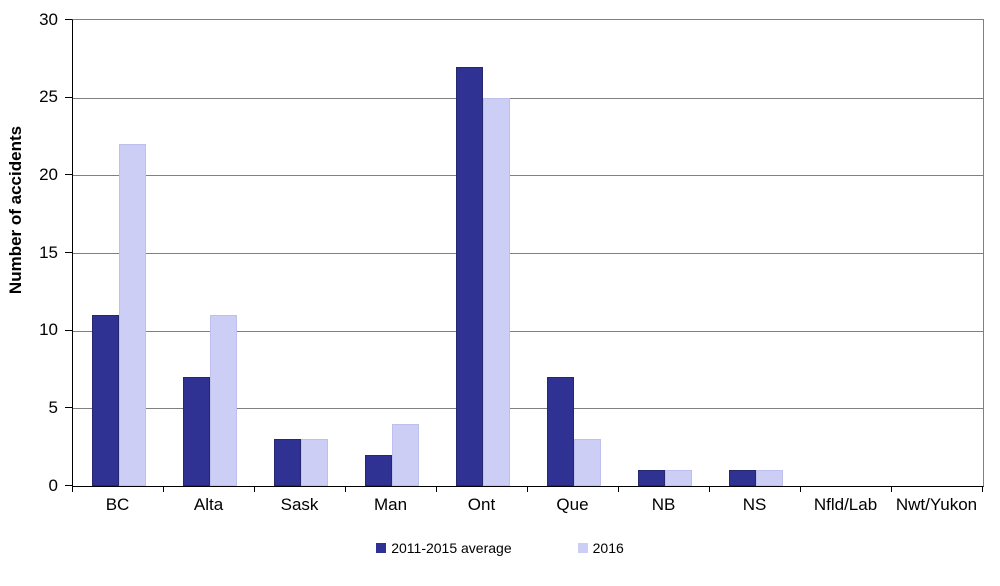  Describe the element at coordinates (299, 504) in the screenshot. I see `x-category-label: Sask` at that location.